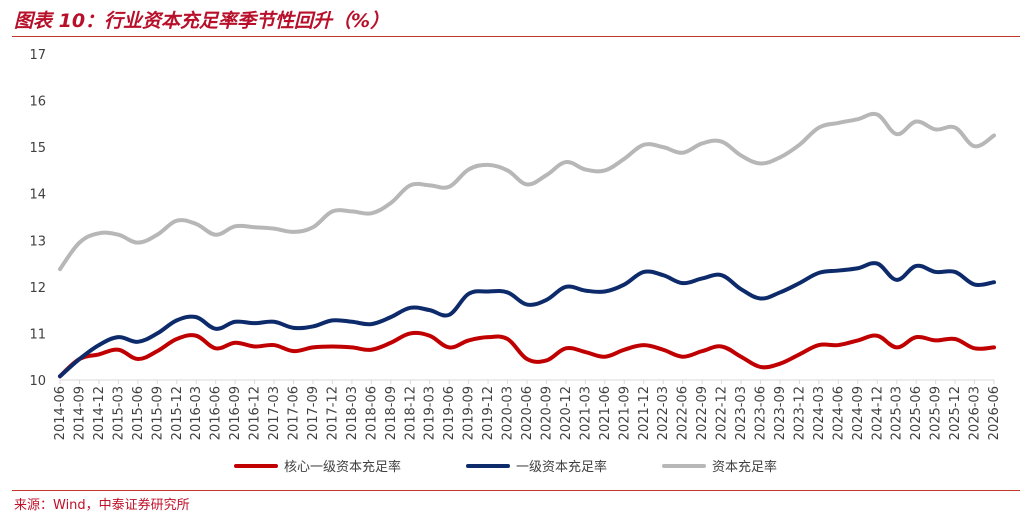 This screenshot has width=1032, height=516. What do you see at coordinates (546, 413) in the screenshot?
I see `x-tick-label: 2020-09` at bounding box center [546, 413].